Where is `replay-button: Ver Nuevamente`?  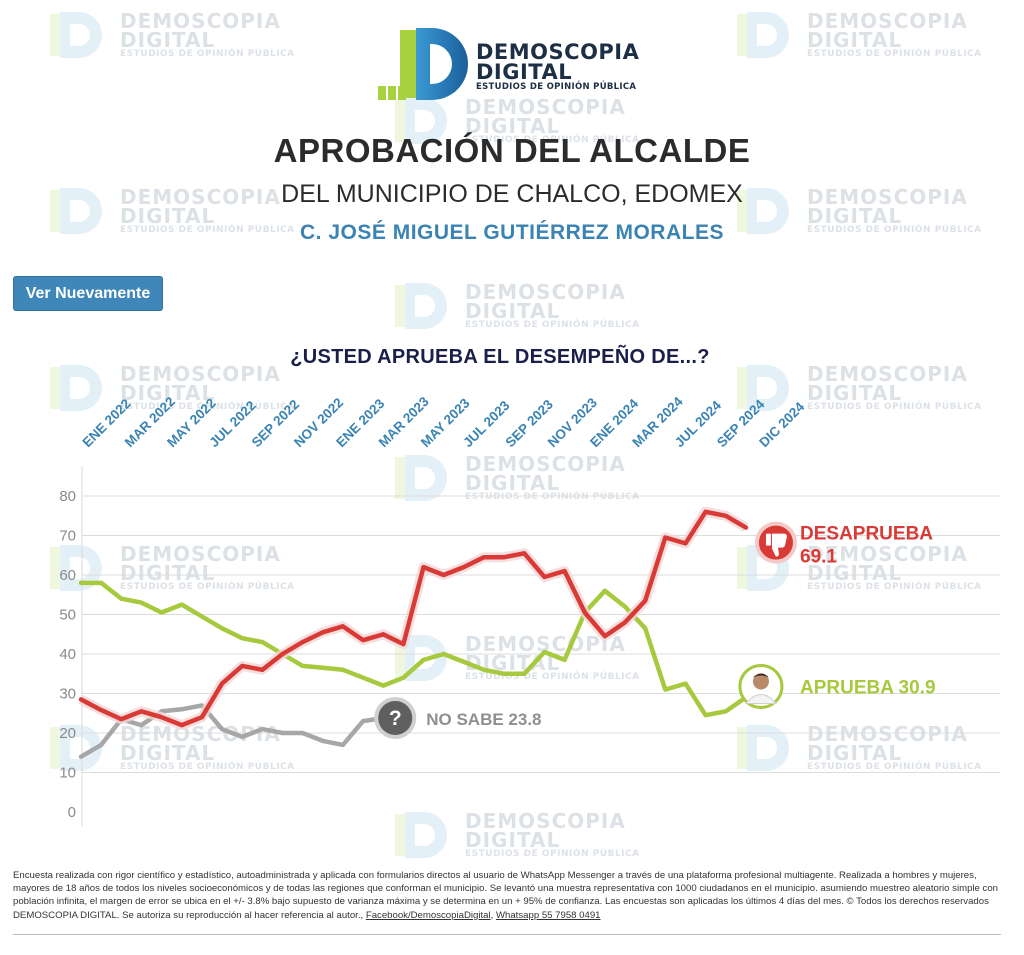 replay-button: Ver Nuevamente is located at coordinates (88, 293).